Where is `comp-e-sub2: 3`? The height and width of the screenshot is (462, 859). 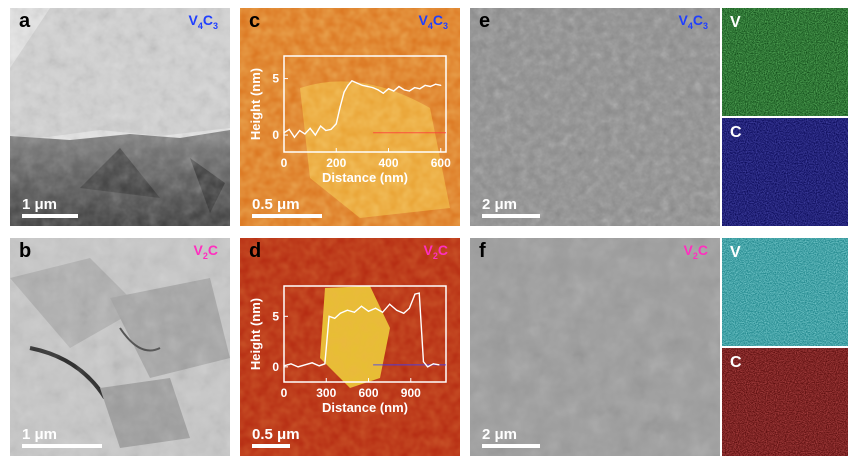 comp-e-sub2: 3 is located at coordinates (705, 25).